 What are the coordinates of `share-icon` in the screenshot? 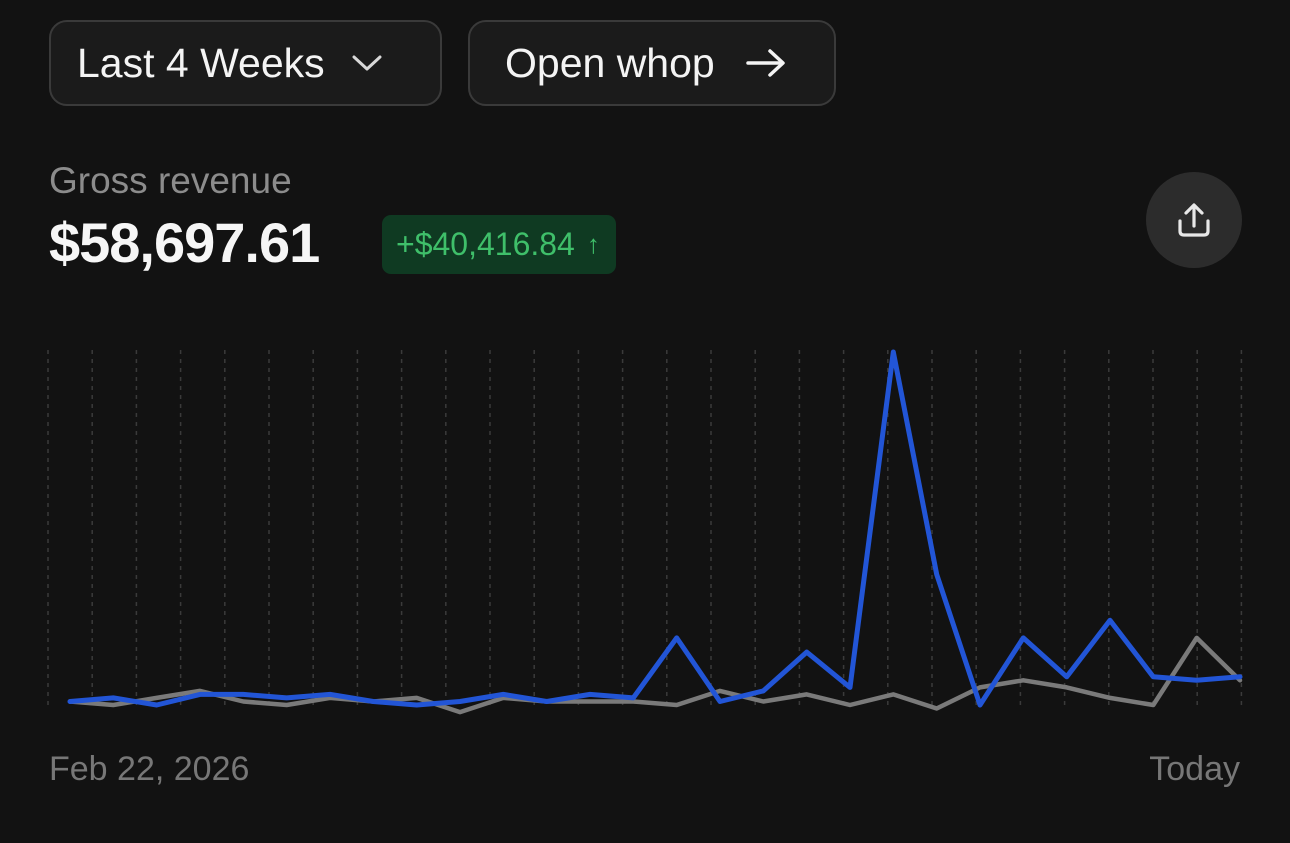 It's located at (1194, 220).